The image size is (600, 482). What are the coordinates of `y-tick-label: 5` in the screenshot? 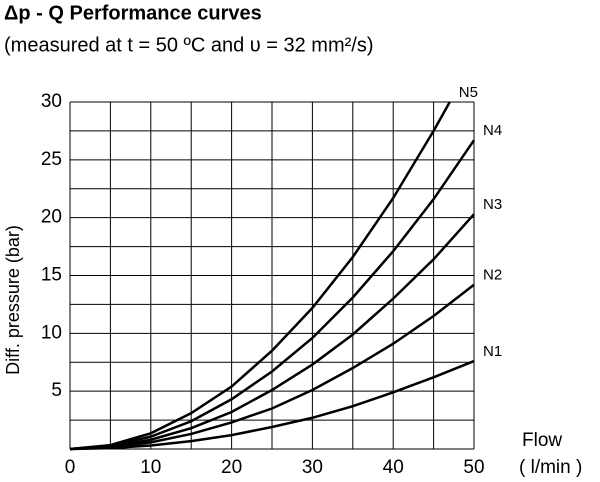 It's located at (56, 390).